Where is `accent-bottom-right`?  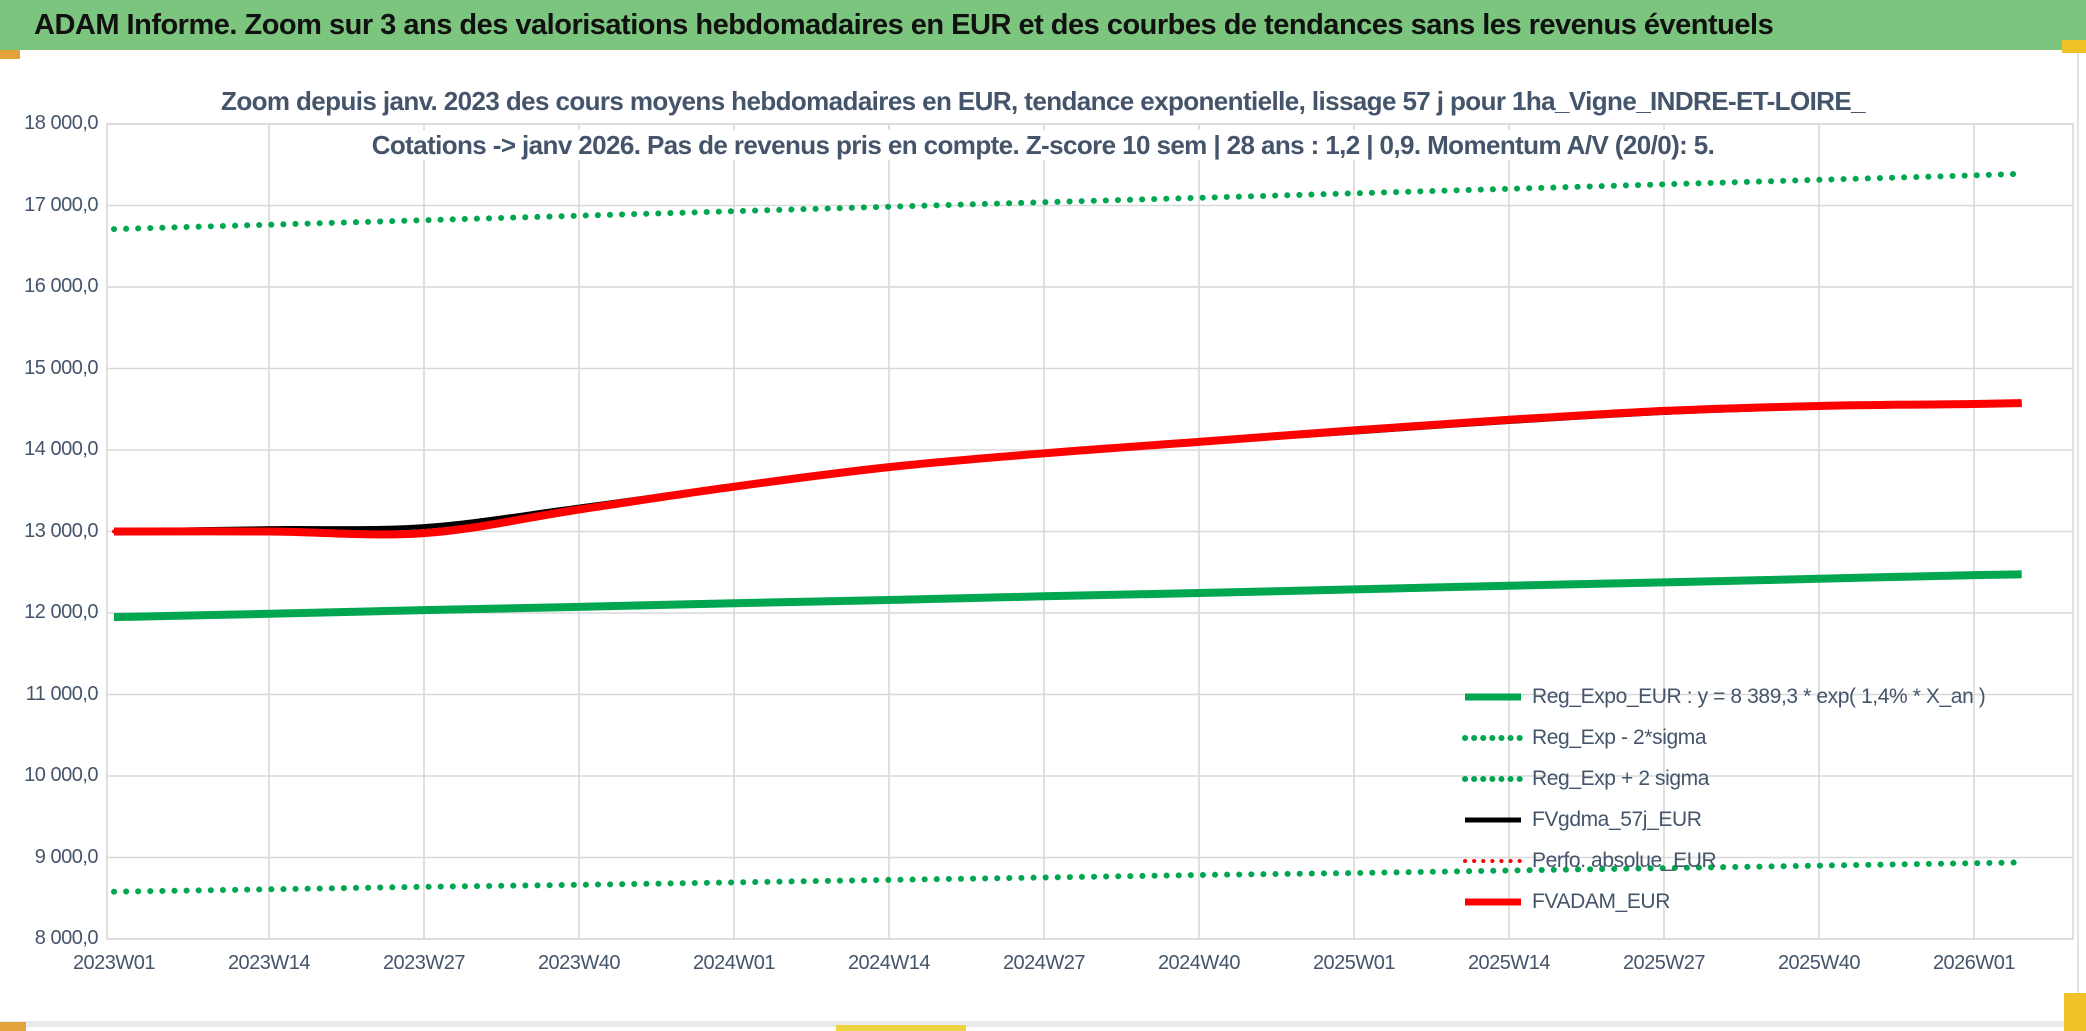
accent-bottom-right is located at coordinates (2075, 1012).